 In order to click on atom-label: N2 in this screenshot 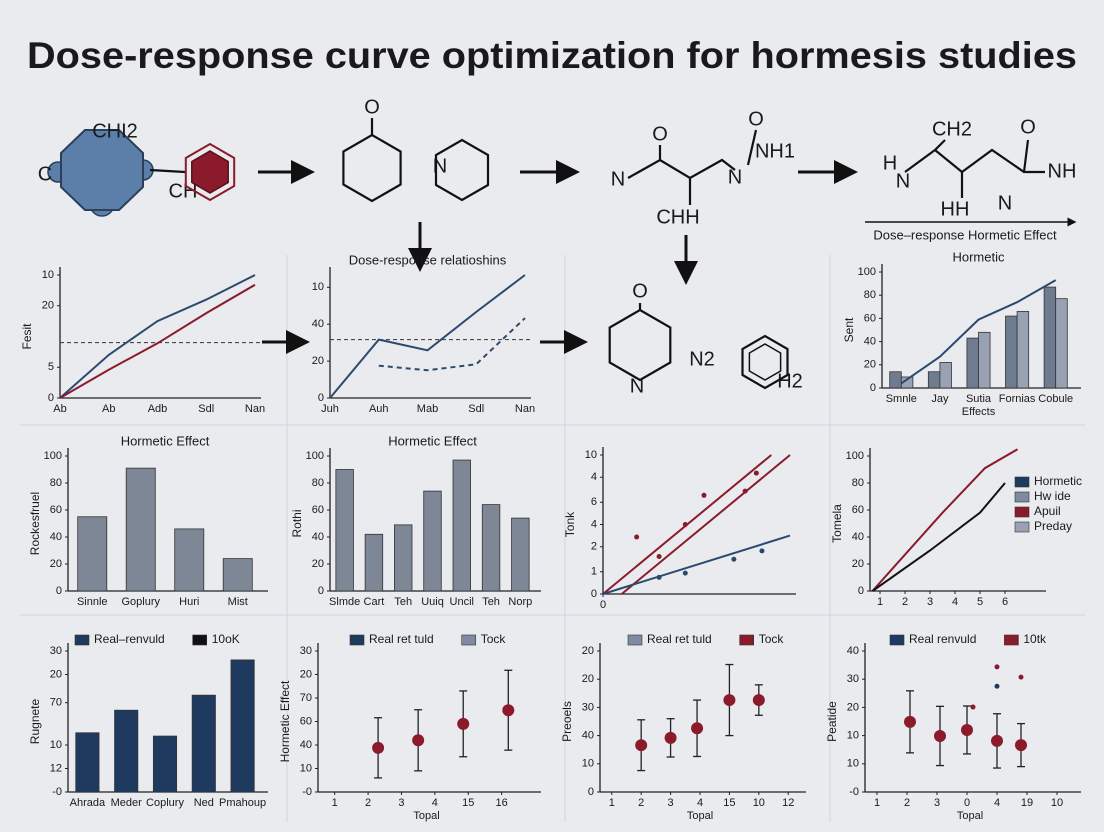, I will do `click(702, 359)`.